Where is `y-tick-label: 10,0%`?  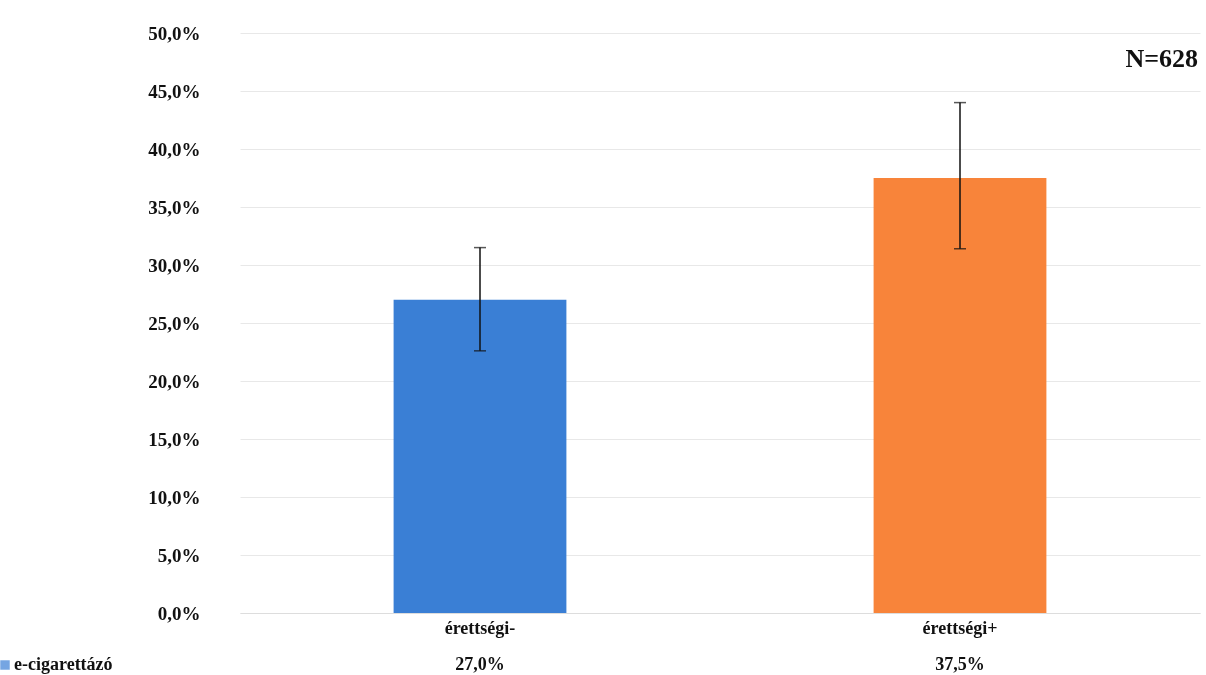
y-tick-label: 10,0% is located at coordinates (174, 497).